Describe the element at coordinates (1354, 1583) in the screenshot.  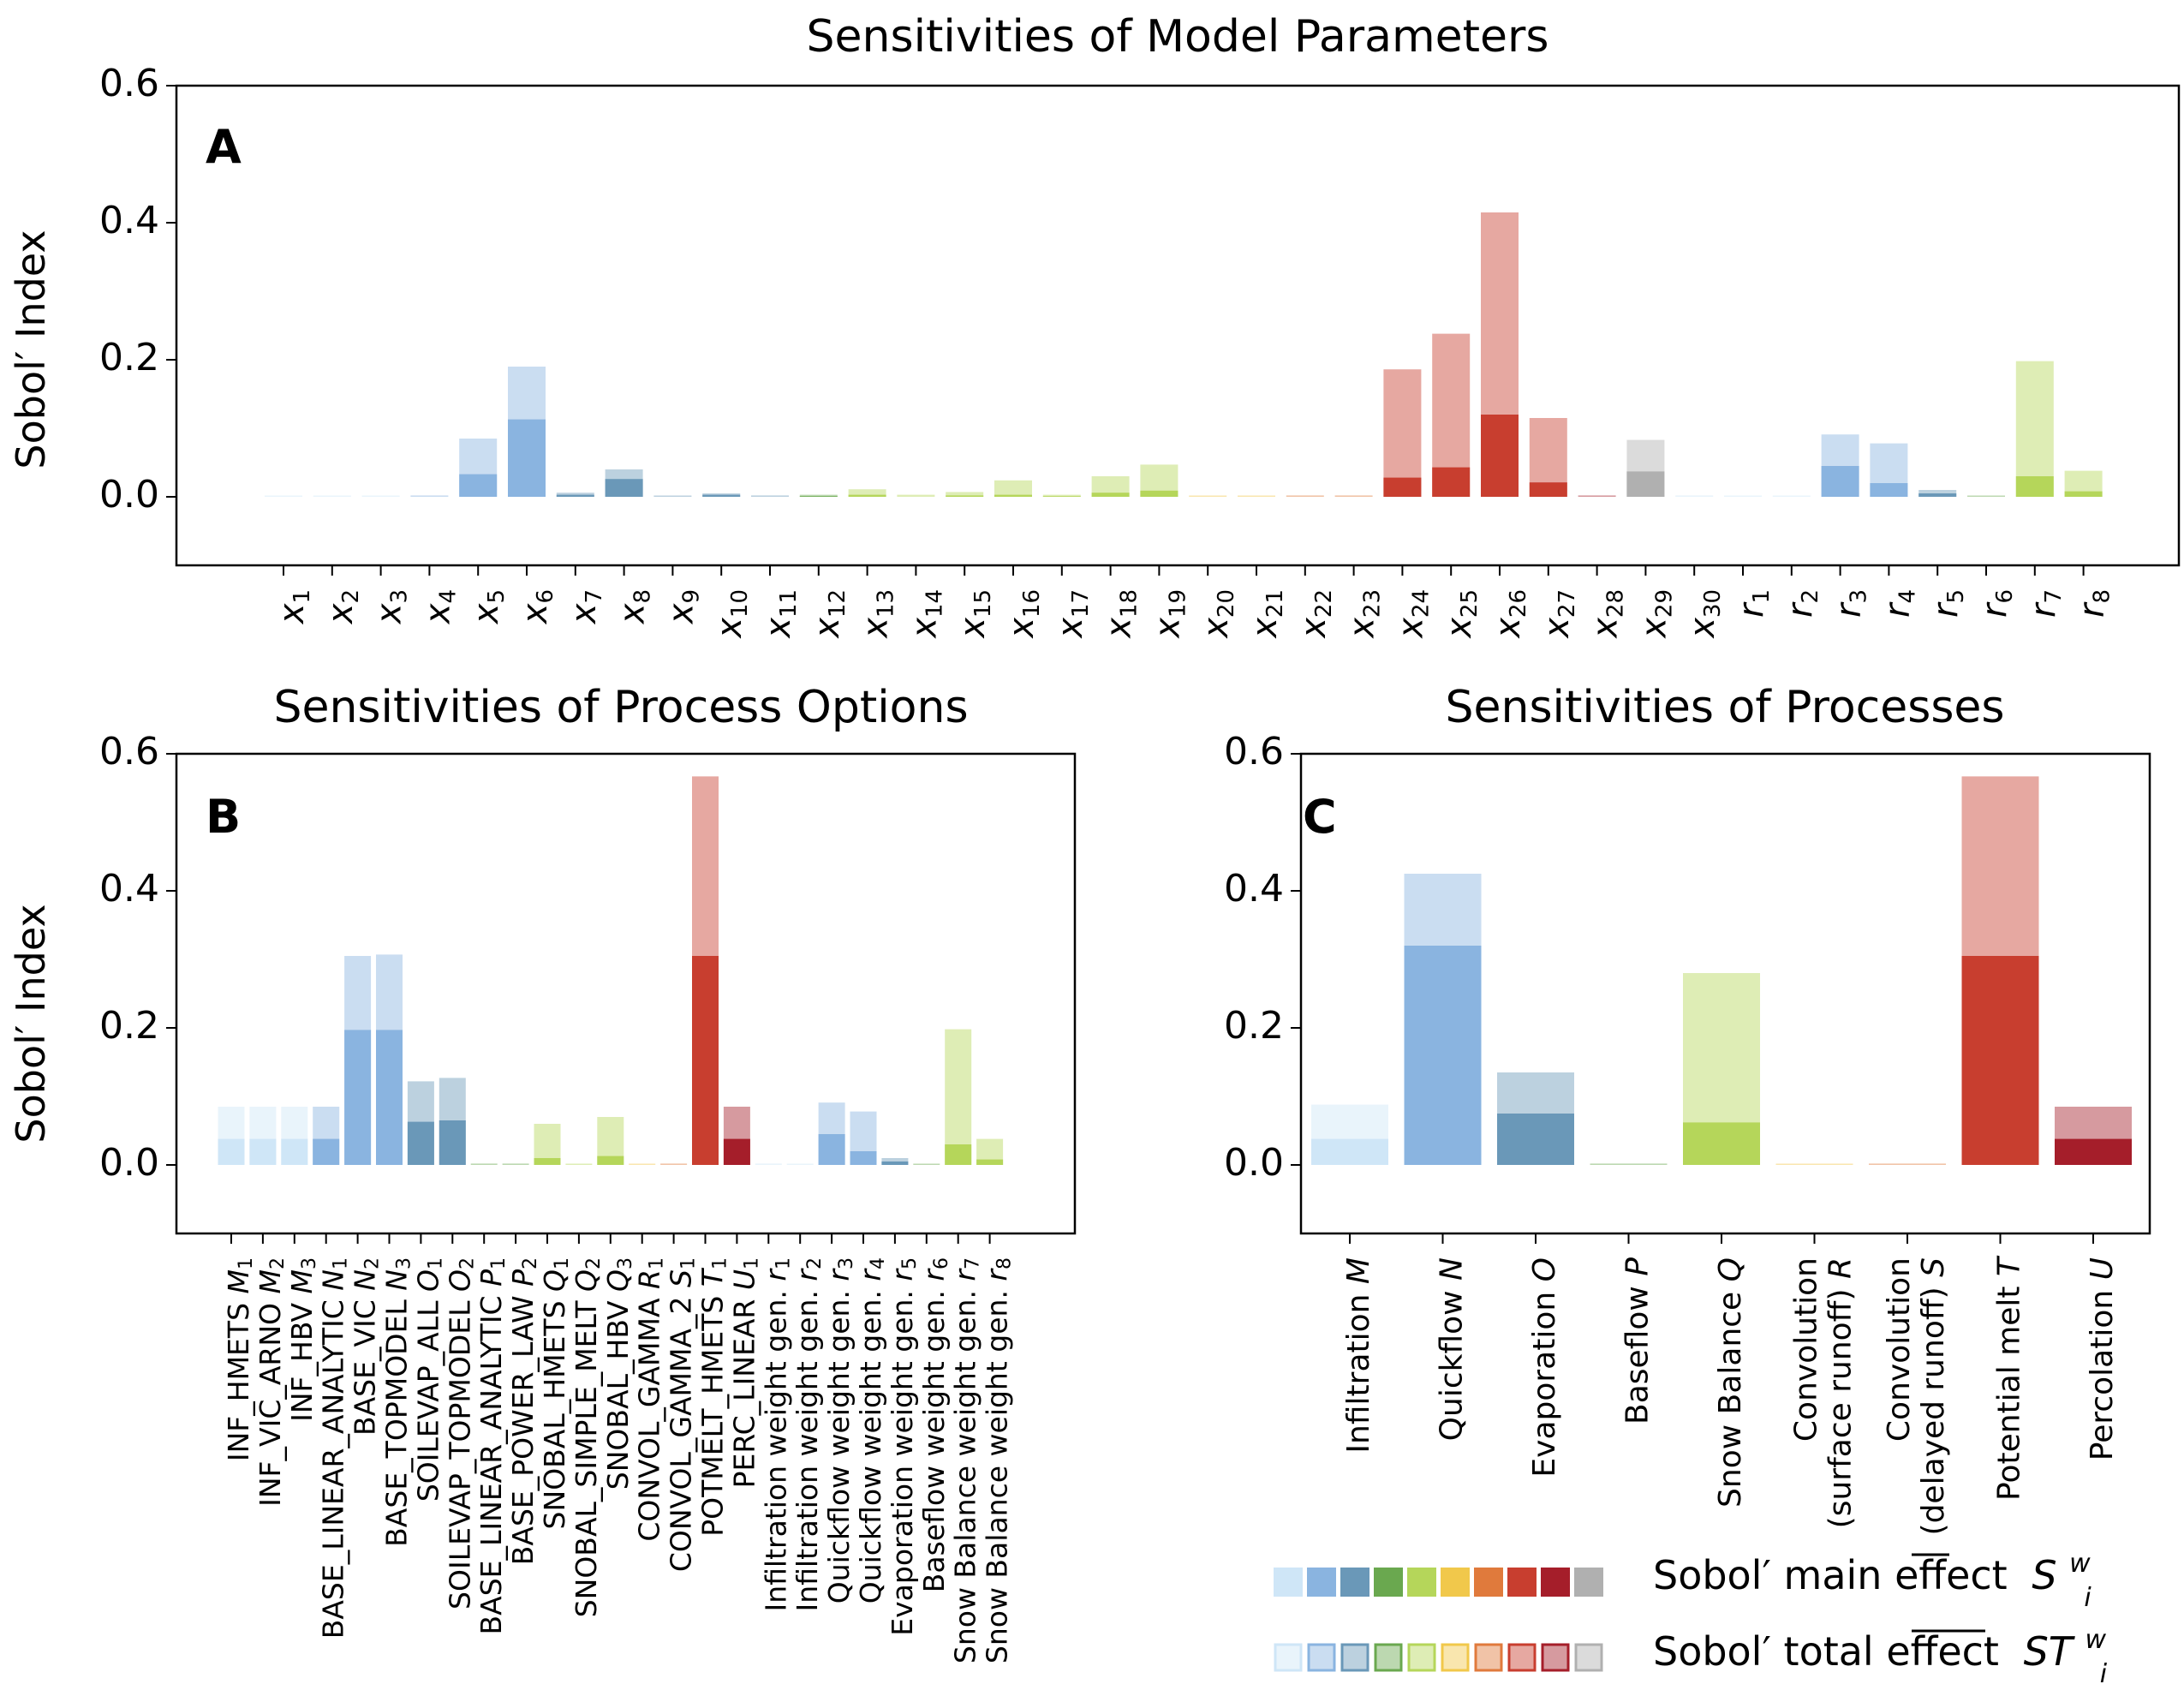
I see `legend-main-swatch-steel` at that location.